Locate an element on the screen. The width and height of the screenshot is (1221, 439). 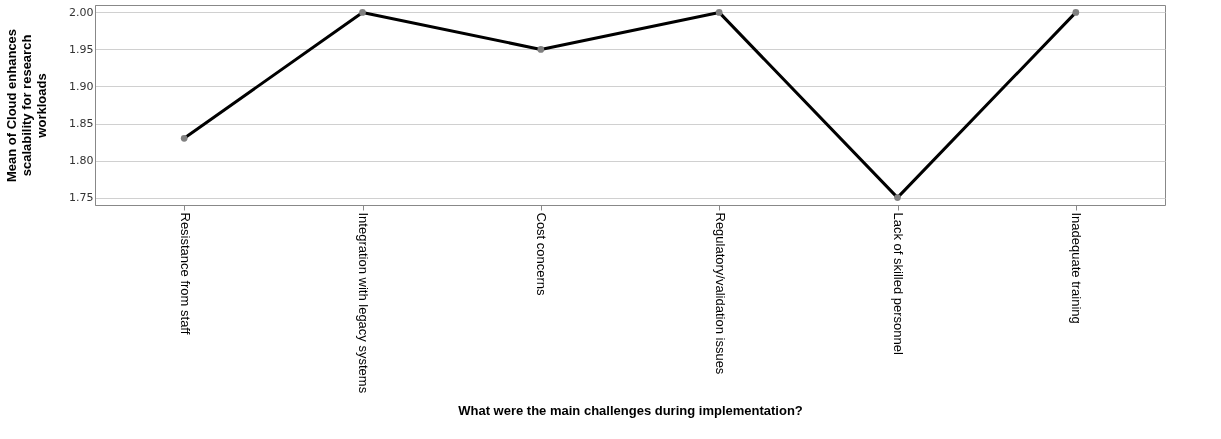
x-tick-label: Cost concerns is located at coordinates (542, 254).